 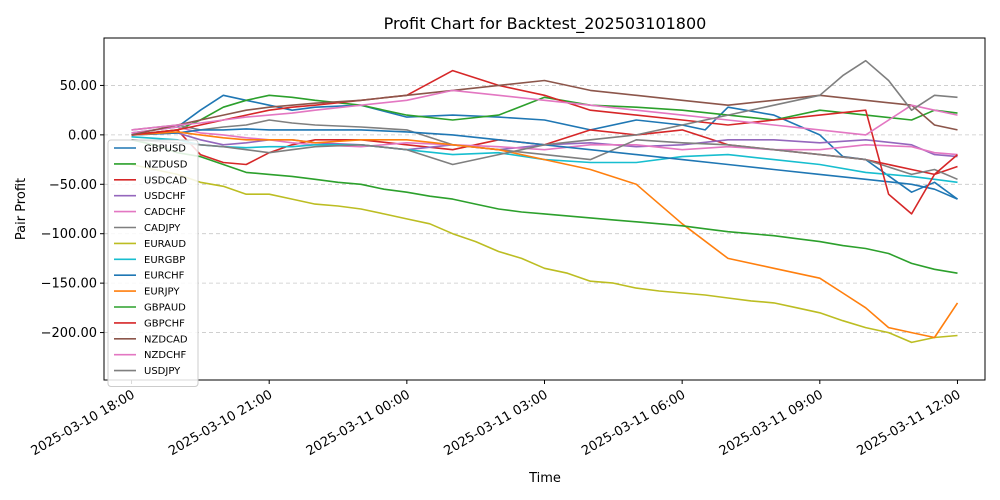 I want to click on legend-entry: USDCAD, so click(x=165, y=180).